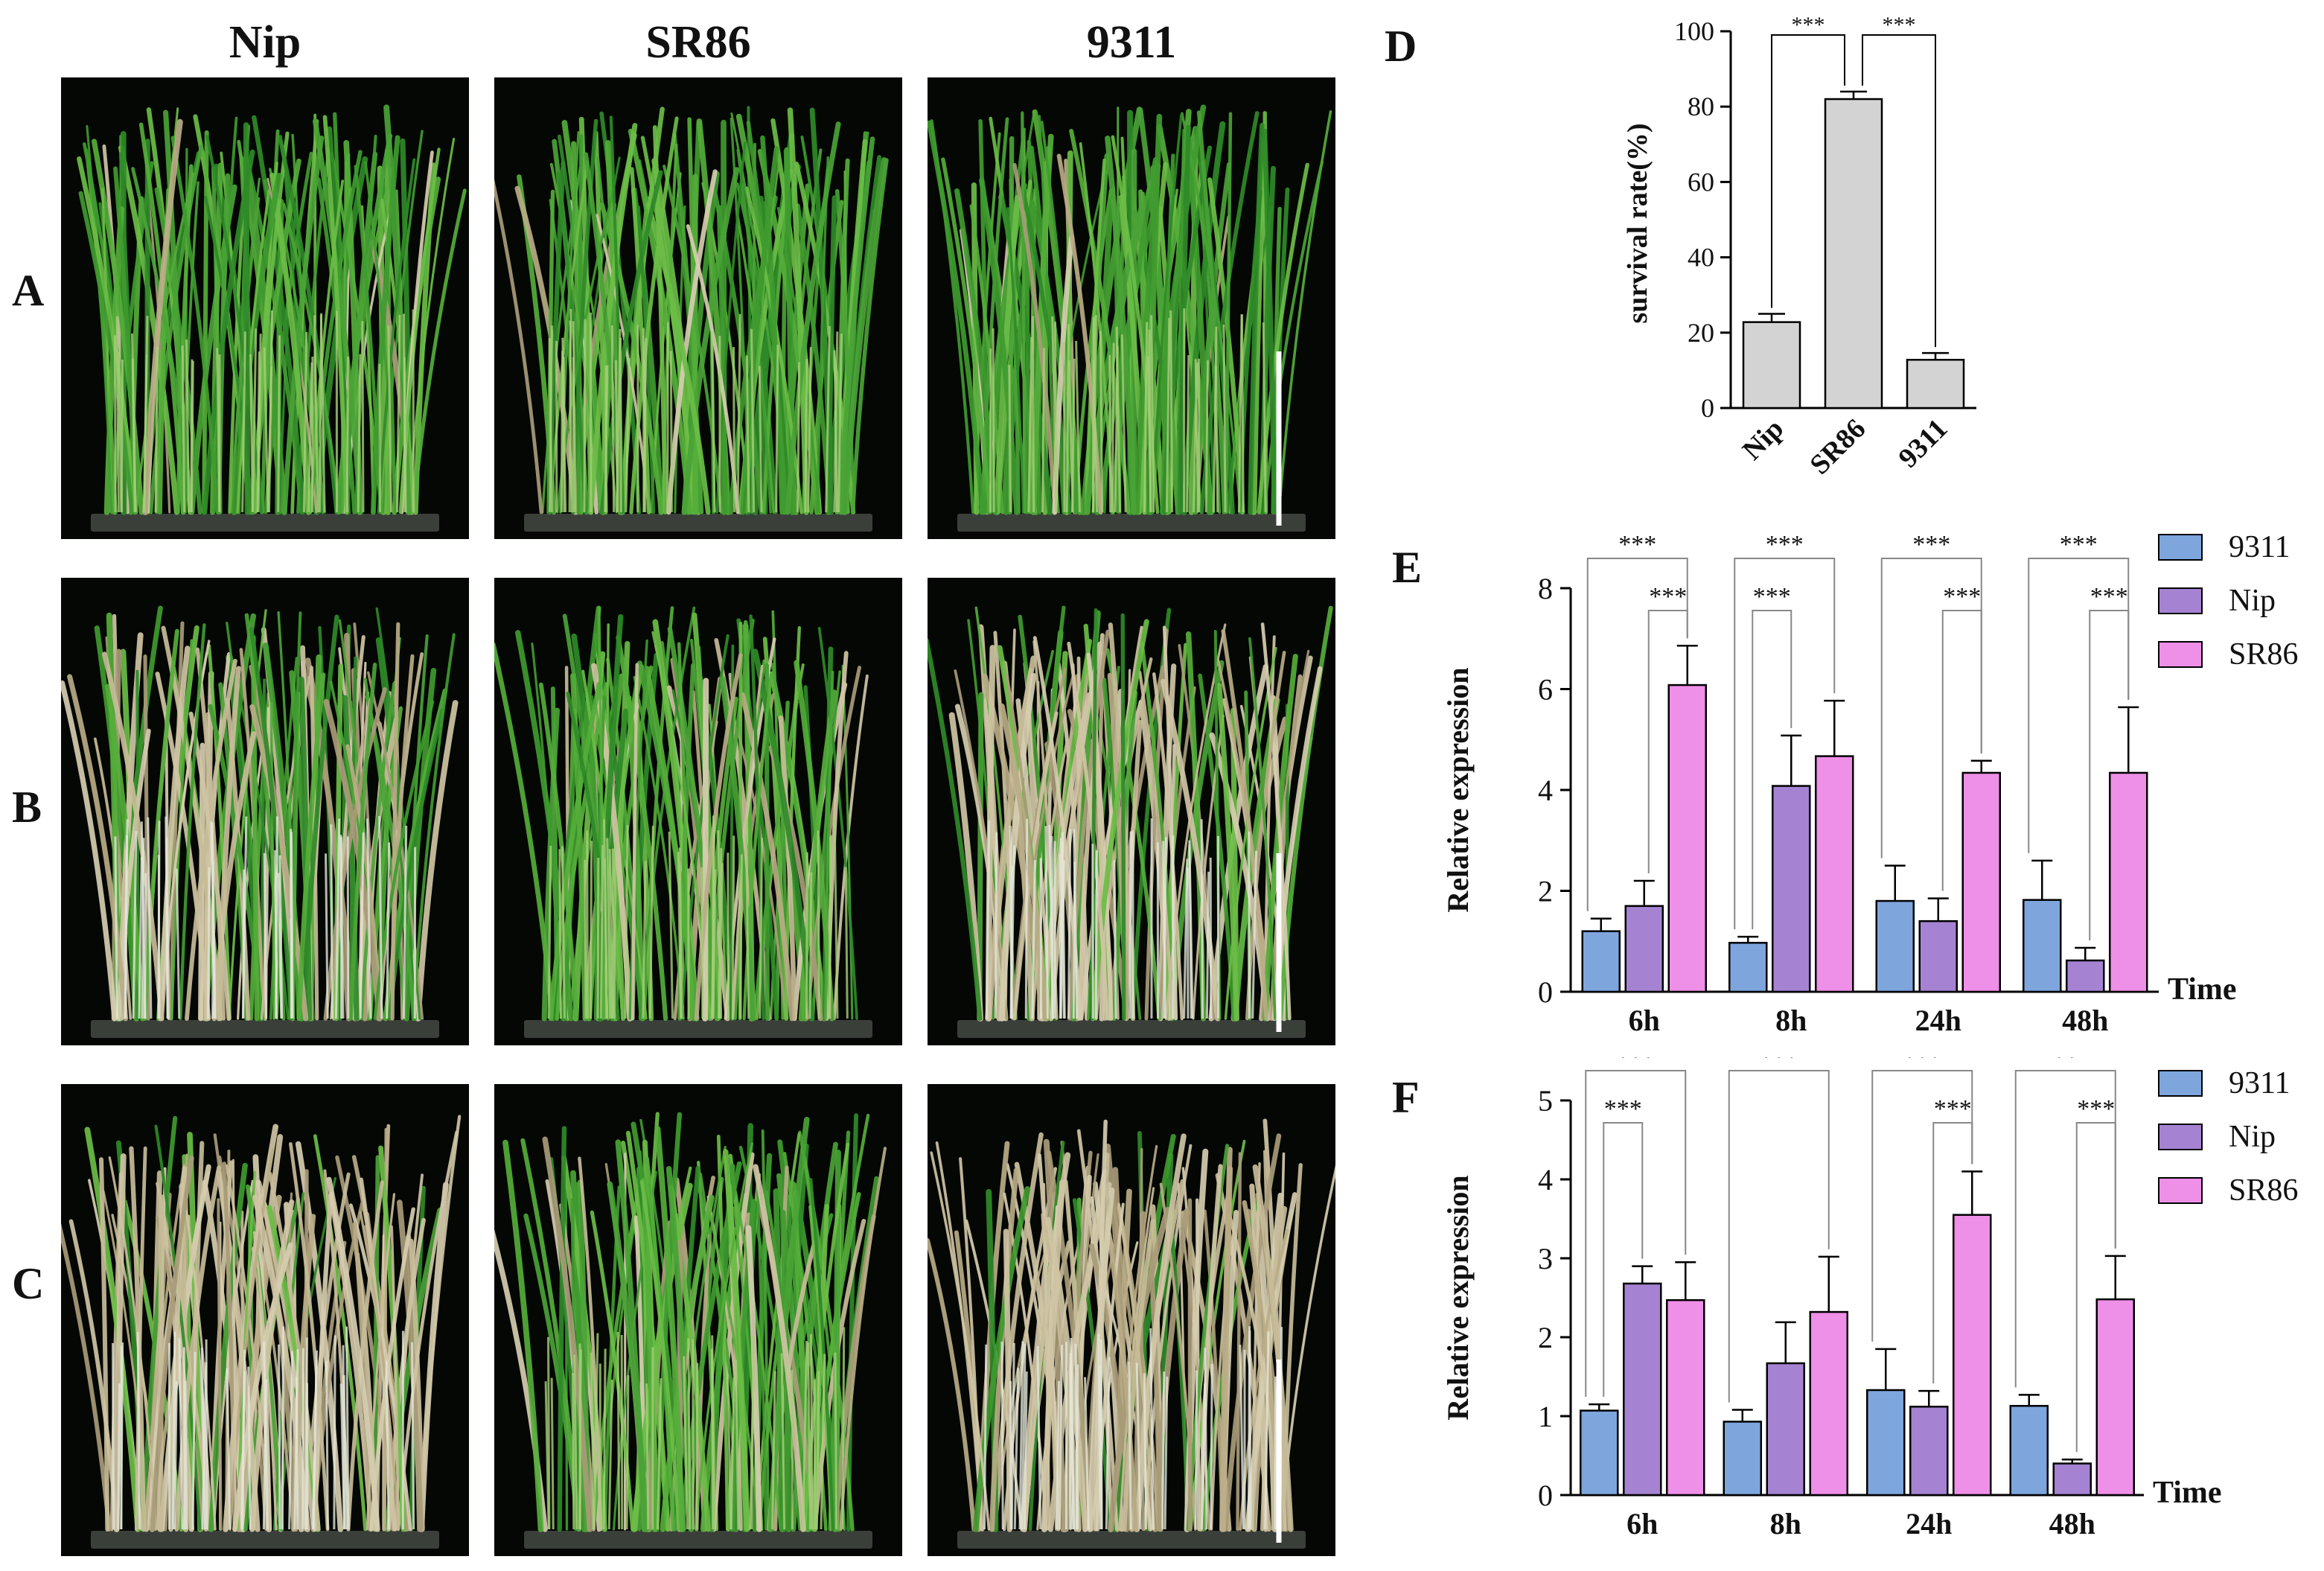 This screenshot has height=1571, width=2324. What do you see at coordinates (1407, 567) in the screenshot?
I see `panel-label-e: E` at bounding box center [1407, 567].